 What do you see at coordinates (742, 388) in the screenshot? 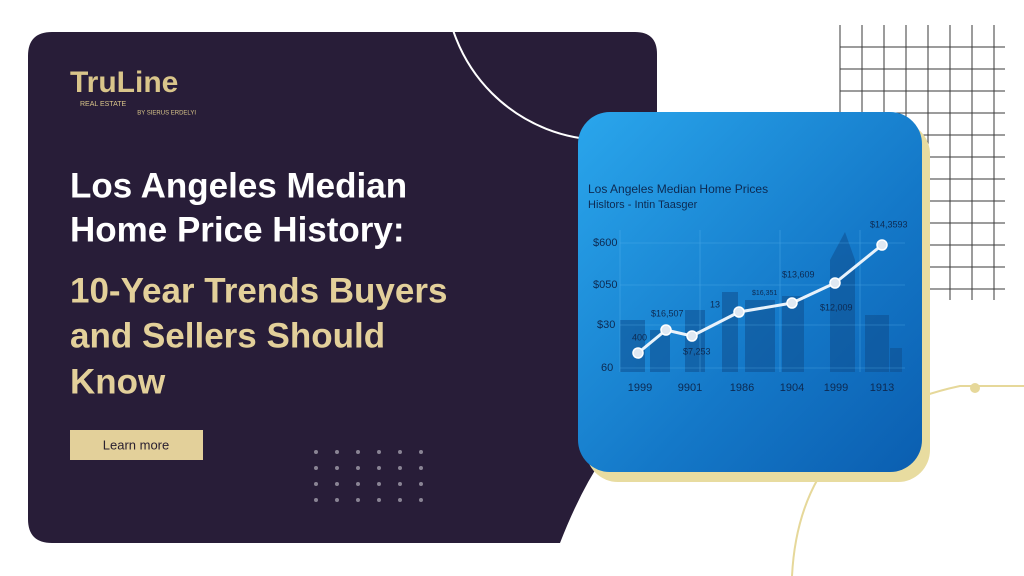
I see `x-label: 1986` at bounding box center [742, 388].